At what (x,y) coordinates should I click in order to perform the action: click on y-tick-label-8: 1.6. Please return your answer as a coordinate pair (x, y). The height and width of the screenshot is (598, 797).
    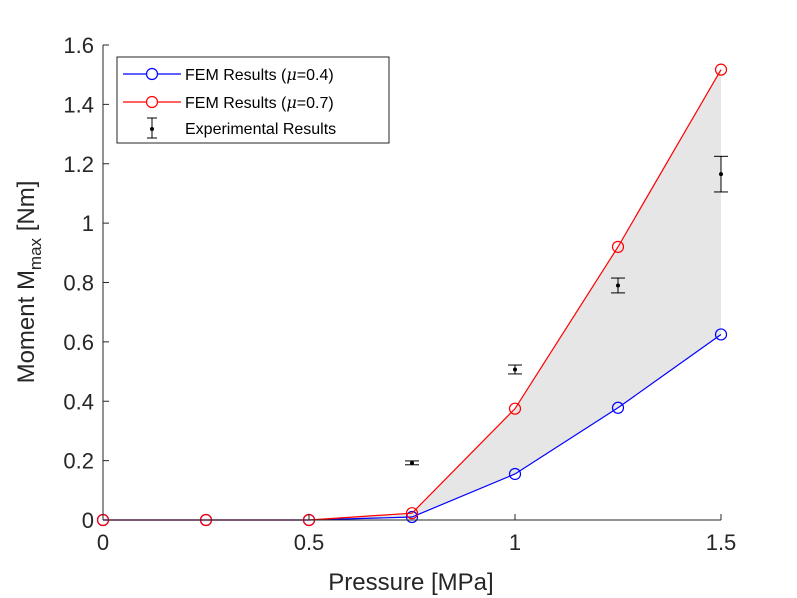
    Looking at the image, I should click on (78, 45).